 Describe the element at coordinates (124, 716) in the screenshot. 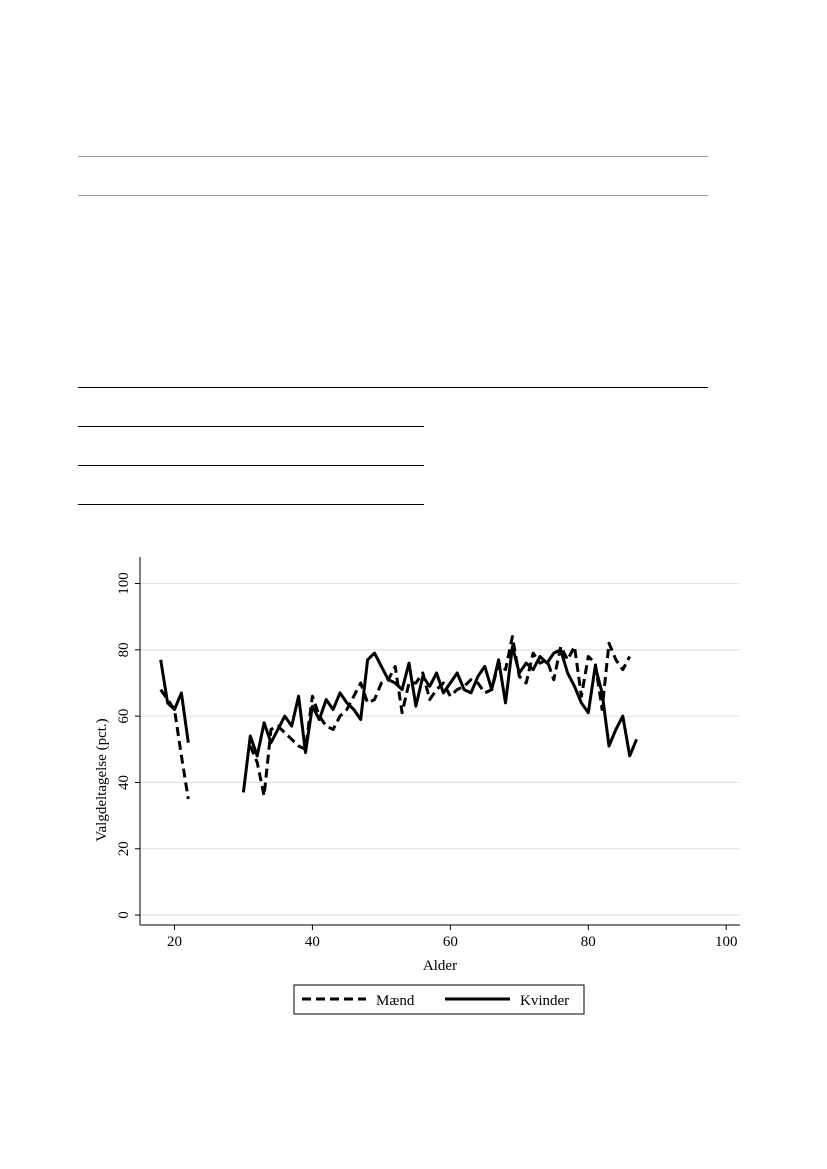

I see `y-tick-label: 60` at that location.